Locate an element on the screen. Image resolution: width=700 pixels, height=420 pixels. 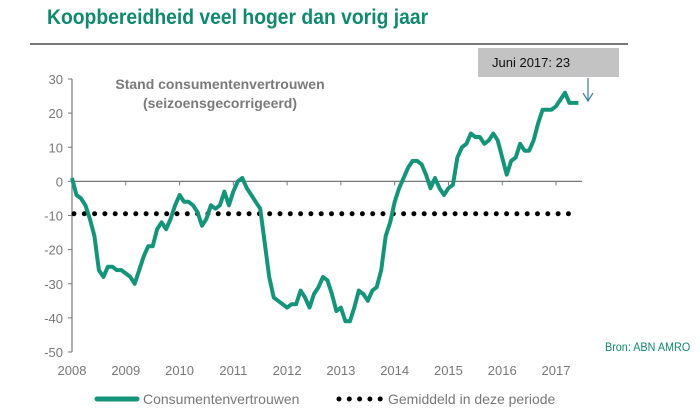
x-tick-label: 2010 is located at coordinates (179, 370).